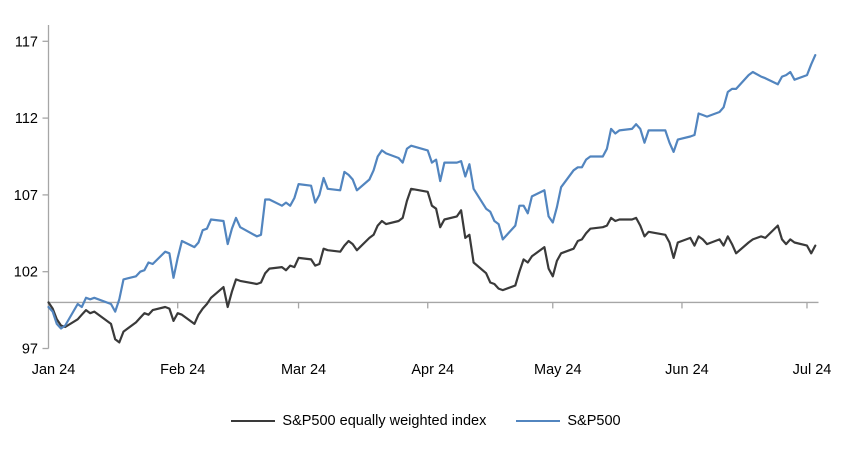 Image resolution: width=852 pixels, height=453 pixels. I want to click on legend-item-sp500: S&P500, so click(568, 421).